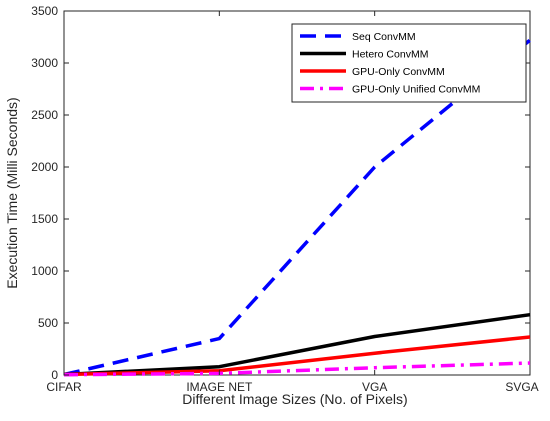 The width and height of the screenshot is (550, 421). I want to click on y-tick-label: 1000, so click(44, 271).